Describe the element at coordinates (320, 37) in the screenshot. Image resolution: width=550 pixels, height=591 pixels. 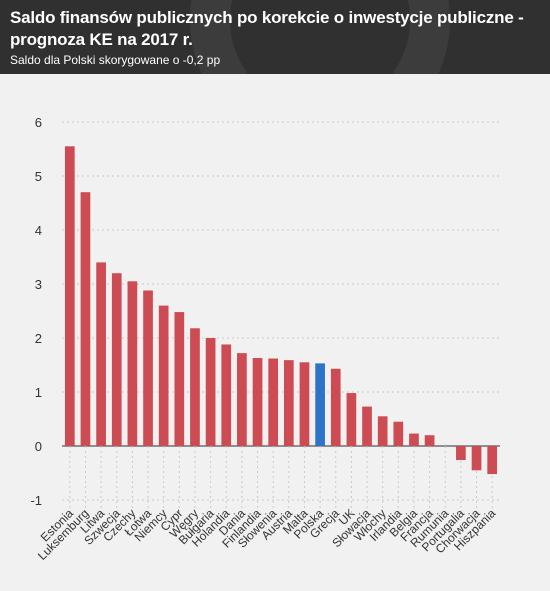
I see `watermark-logo` at that location.